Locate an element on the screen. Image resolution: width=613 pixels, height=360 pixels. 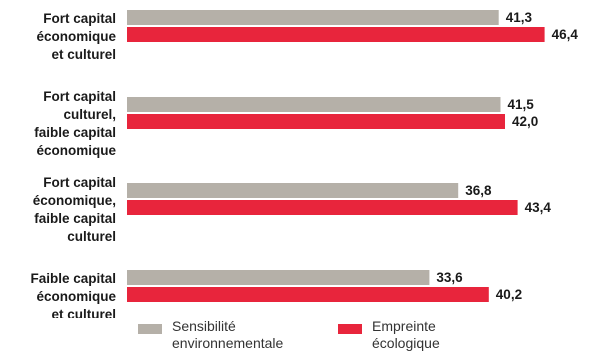
legend-label-empreinte: Empreinte écologique is located at coordinates (406, 334).